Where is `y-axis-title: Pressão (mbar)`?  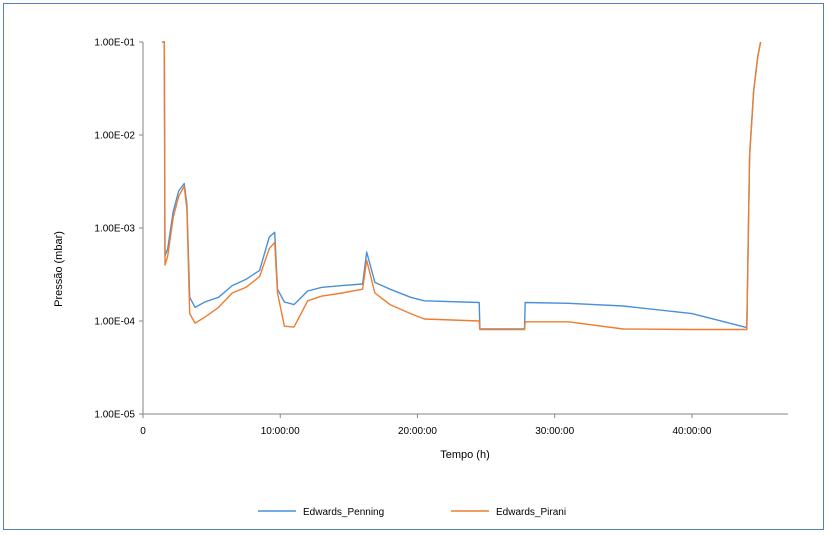
y-axis-title: Pressão (mbar) is located at coordinates (59, 269).